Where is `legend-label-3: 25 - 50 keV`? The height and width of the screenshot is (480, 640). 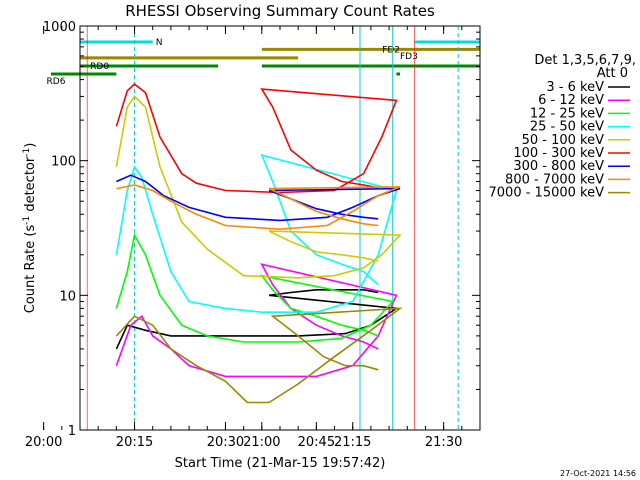 legend-label-3: 25 - 50 keV is located at coordinates (567, 127).